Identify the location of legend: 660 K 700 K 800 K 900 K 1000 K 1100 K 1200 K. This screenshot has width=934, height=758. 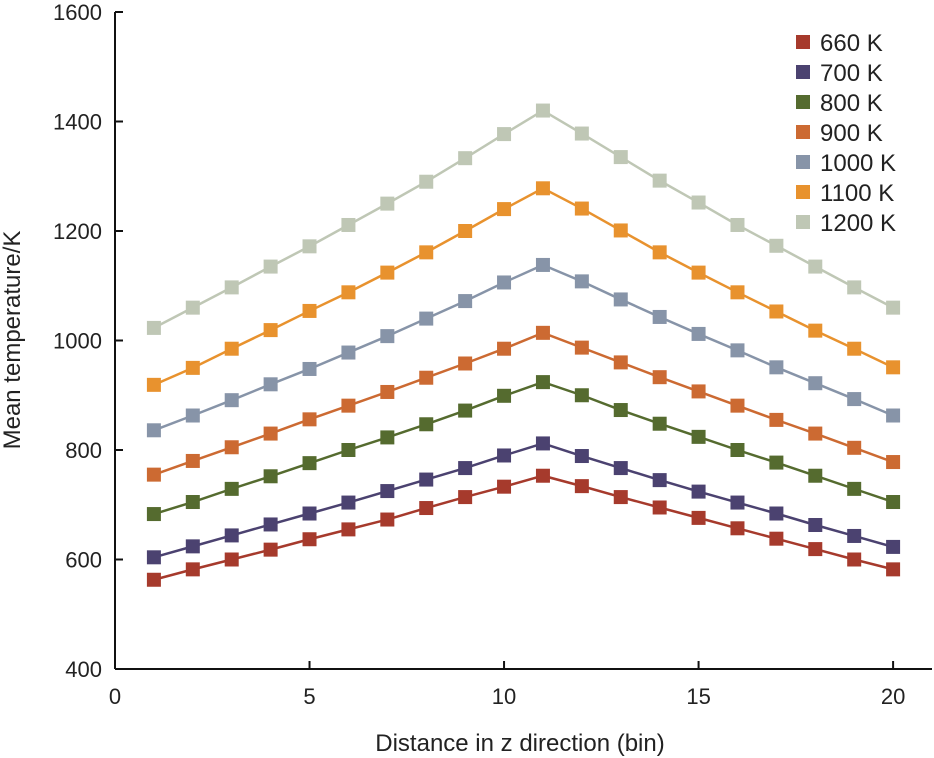
(846, 133).